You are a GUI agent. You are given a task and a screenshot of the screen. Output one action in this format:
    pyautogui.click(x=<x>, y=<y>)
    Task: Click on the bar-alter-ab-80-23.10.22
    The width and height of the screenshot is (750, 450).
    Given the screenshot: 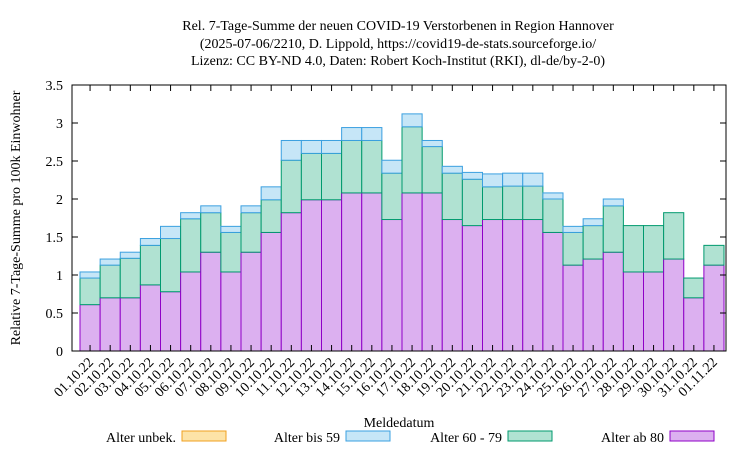 What is the action you would take?
    pyautogui.click(x=533, y=285)
    